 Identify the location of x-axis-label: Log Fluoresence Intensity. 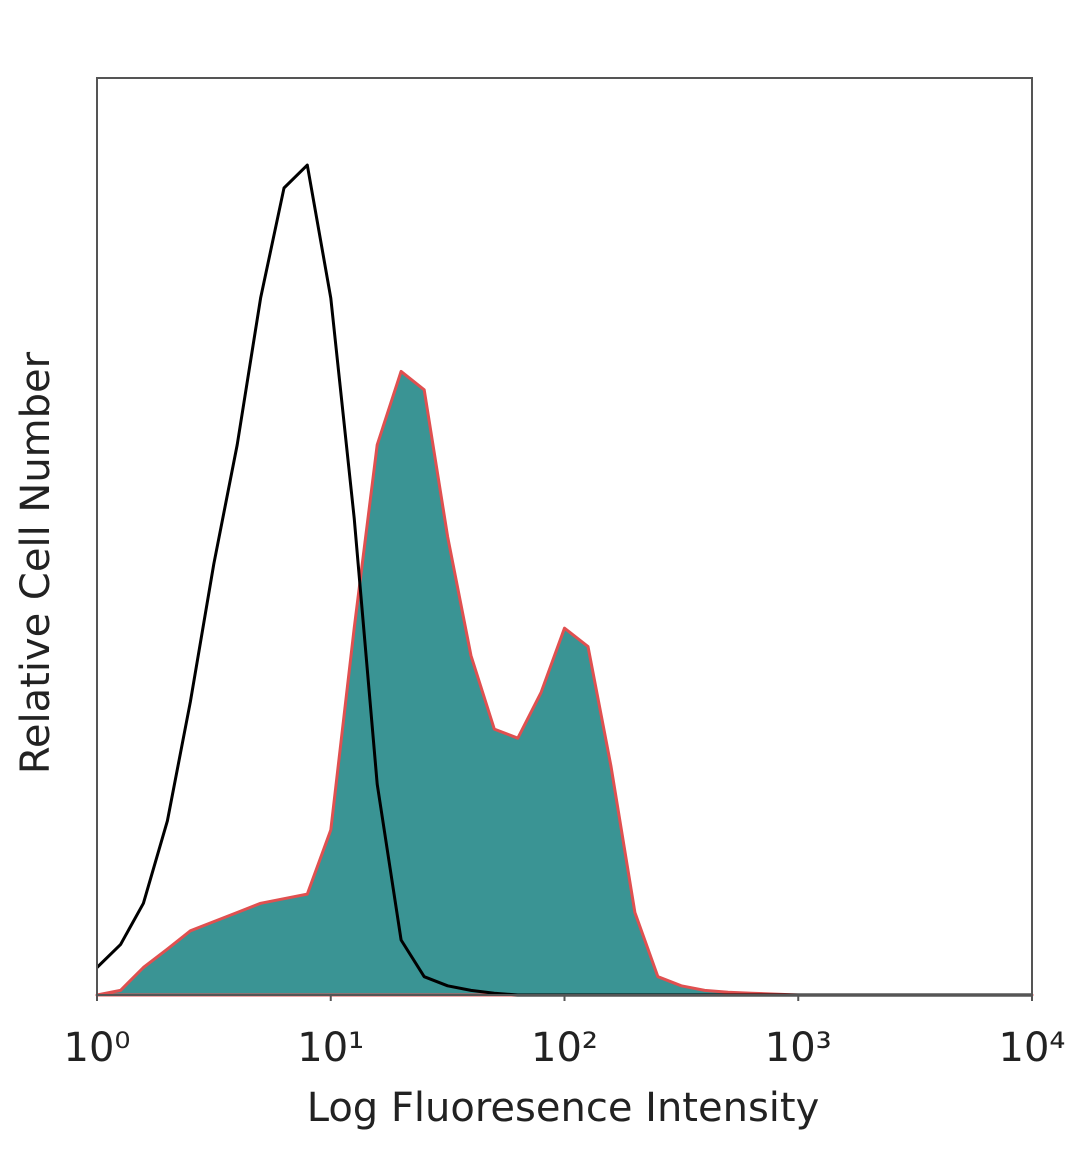
(563, 1108).